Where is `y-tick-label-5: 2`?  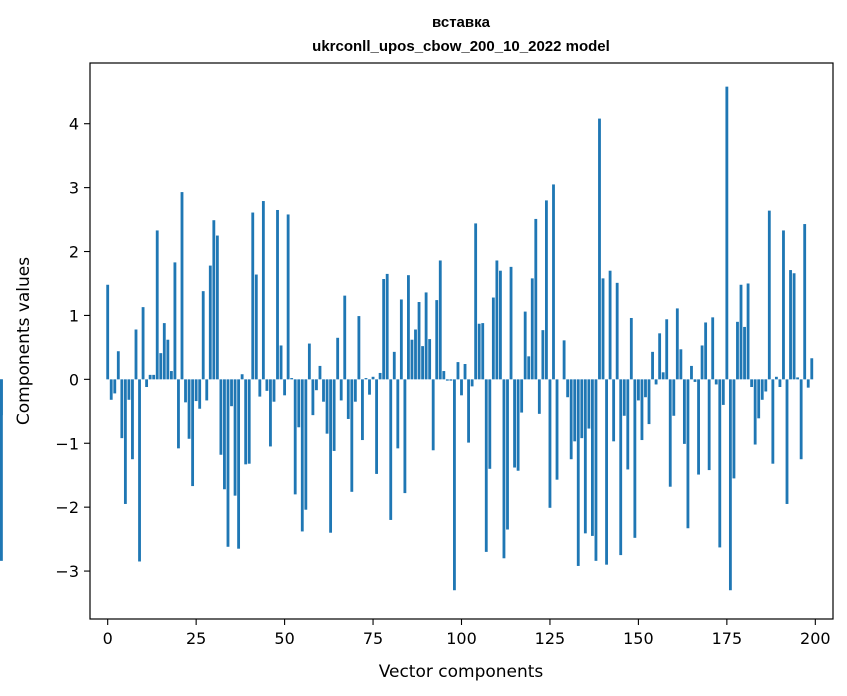
y-tick-label-5: 2 is located at coordinates (74, 252).